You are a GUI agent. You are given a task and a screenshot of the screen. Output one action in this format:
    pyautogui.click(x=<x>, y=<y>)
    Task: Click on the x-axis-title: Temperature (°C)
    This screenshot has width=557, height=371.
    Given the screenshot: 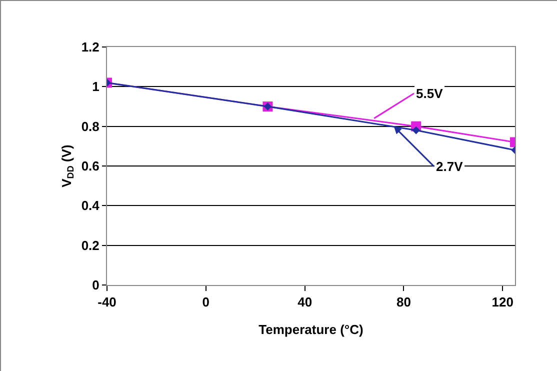 What is the action you would take?
    pyautogui.click(x=311, y=329)
    